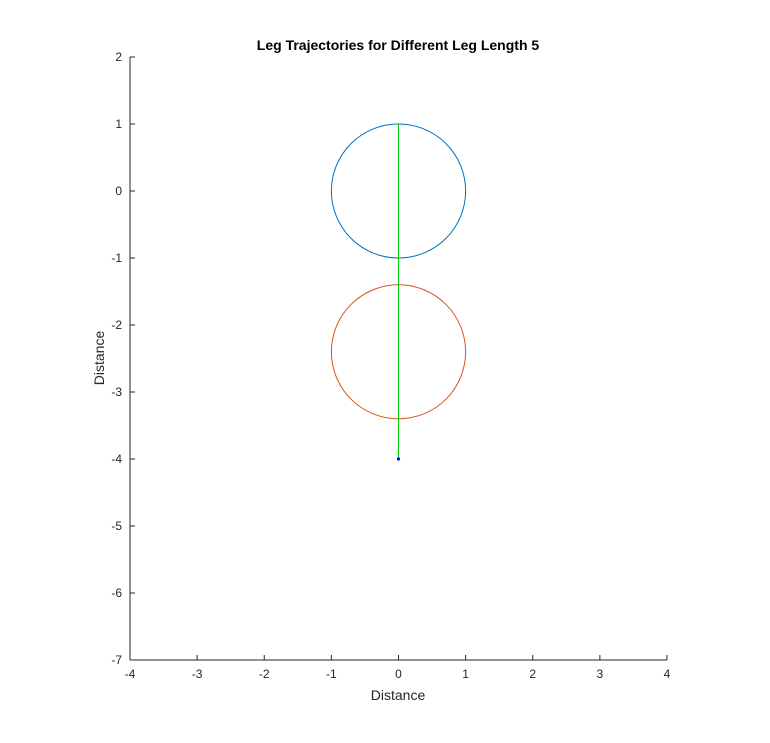 Image resolution: width=770 pixels, height=743 pixels. What do you see at coordinates (118, 124) in the screenshot?
I see `y-tick-label: 1` at bounding box center [118, 124].